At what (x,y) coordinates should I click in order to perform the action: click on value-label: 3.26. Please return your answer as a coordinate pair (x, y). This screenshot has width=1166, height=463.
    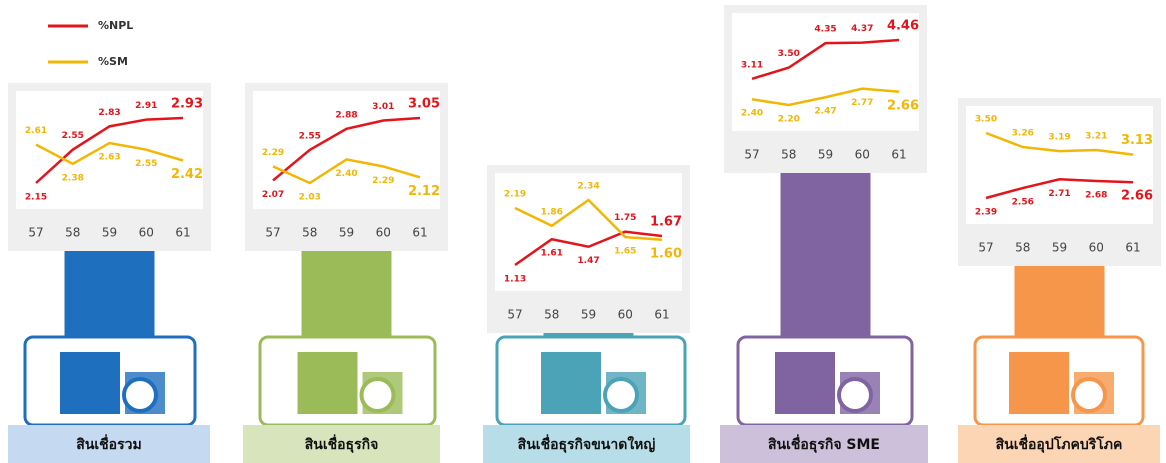
    Looking at the image, I should click on (1023, 134).